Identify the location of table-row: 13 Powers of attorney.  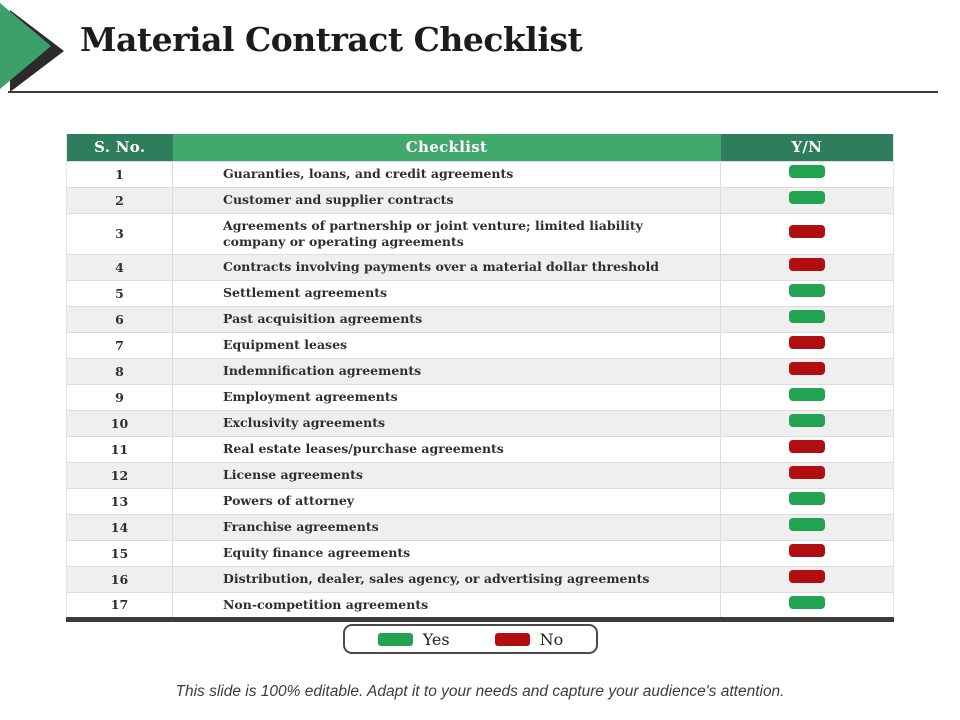
(480, 500).